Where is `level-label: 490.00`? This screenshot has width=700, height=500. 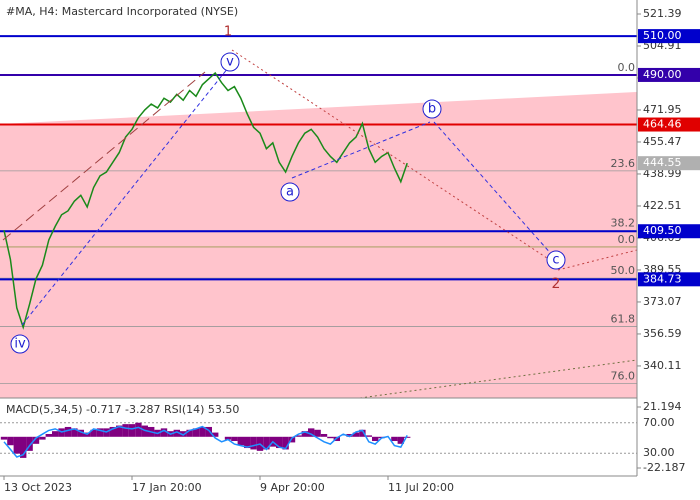 level-label: 490.00 is located at coordinates (662, 74).